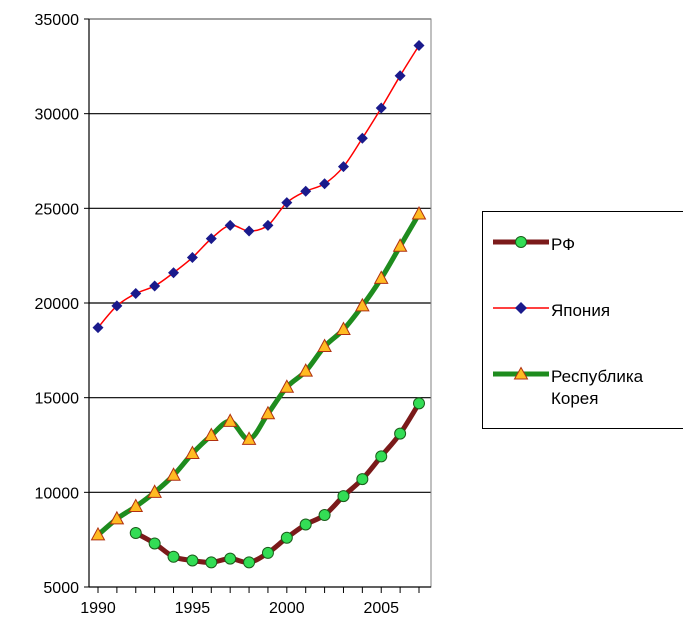 The width and height of the screenshot is (683, 629). What do you see at coordinates (57, 209) in the screenshot?
I see `y-tick-label: 25000` at bounding box center [57, 209].